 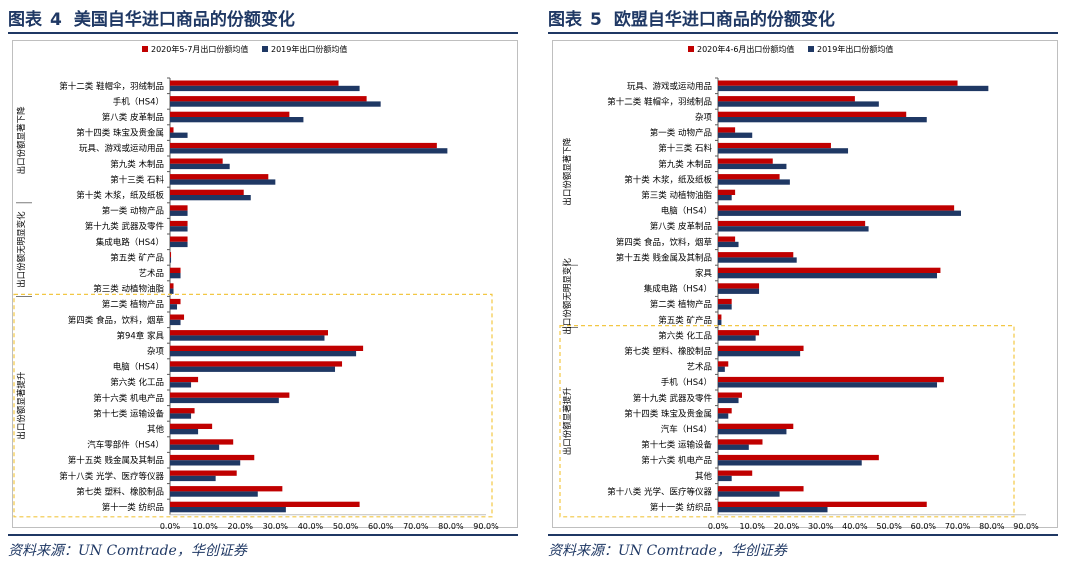 I want to click on category-label: 第一类 动物产品, so click(x=133, y=211).